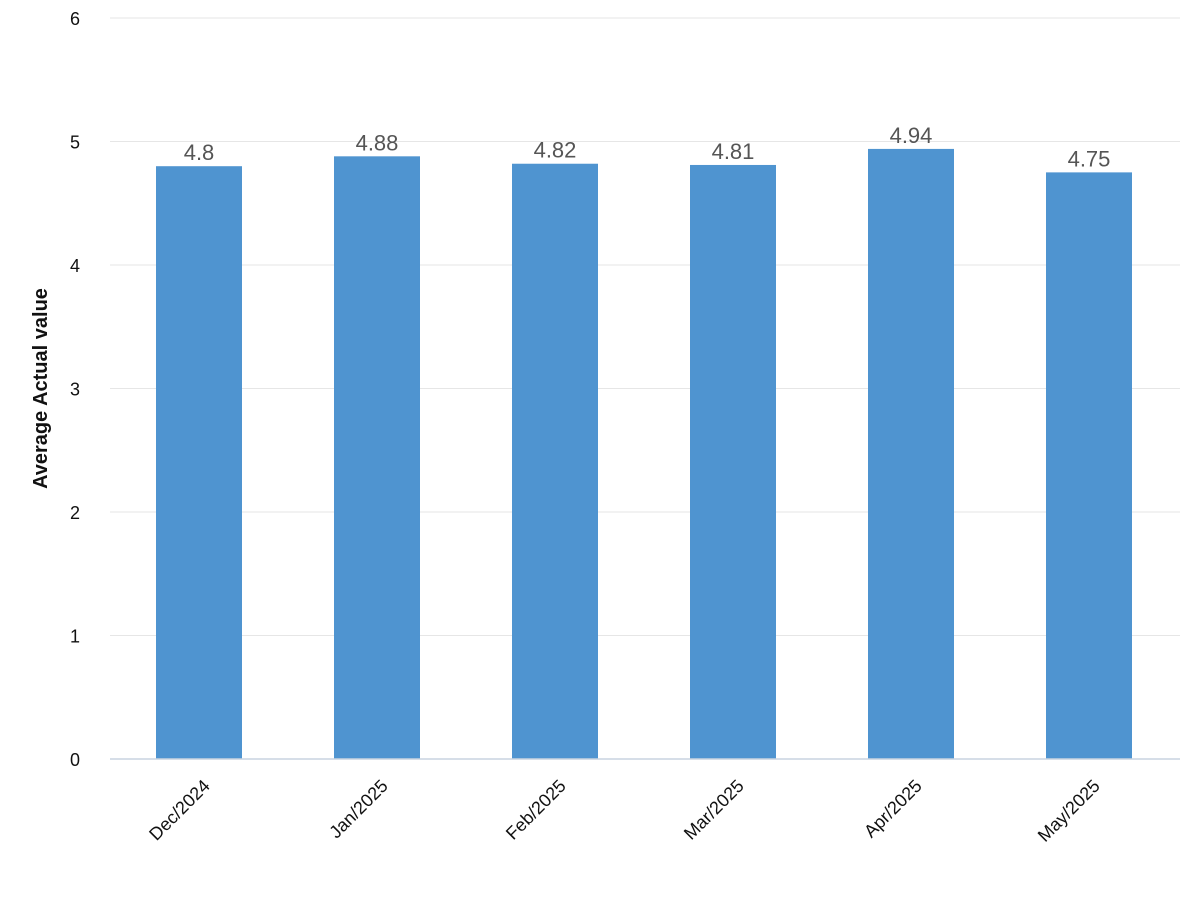  I want to click on y-tick-label: 4, so click(75, 266).